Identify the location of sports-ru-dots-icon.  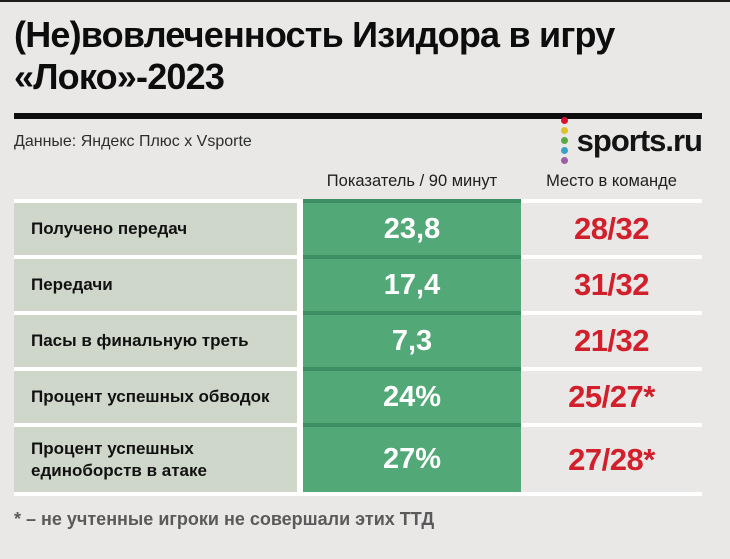
(564, 140).